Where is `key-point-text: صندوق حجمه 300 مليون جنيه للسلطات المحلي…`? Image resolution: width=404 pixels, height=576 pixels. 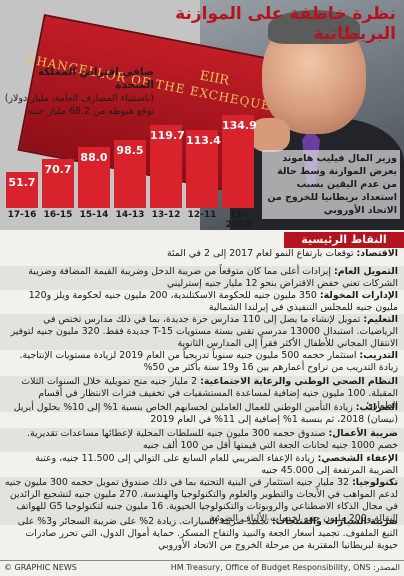
key-point-text: صندوق حجمه 300 مليون جنيه للسلطات المحلي… is located at coordinates (212, 439).